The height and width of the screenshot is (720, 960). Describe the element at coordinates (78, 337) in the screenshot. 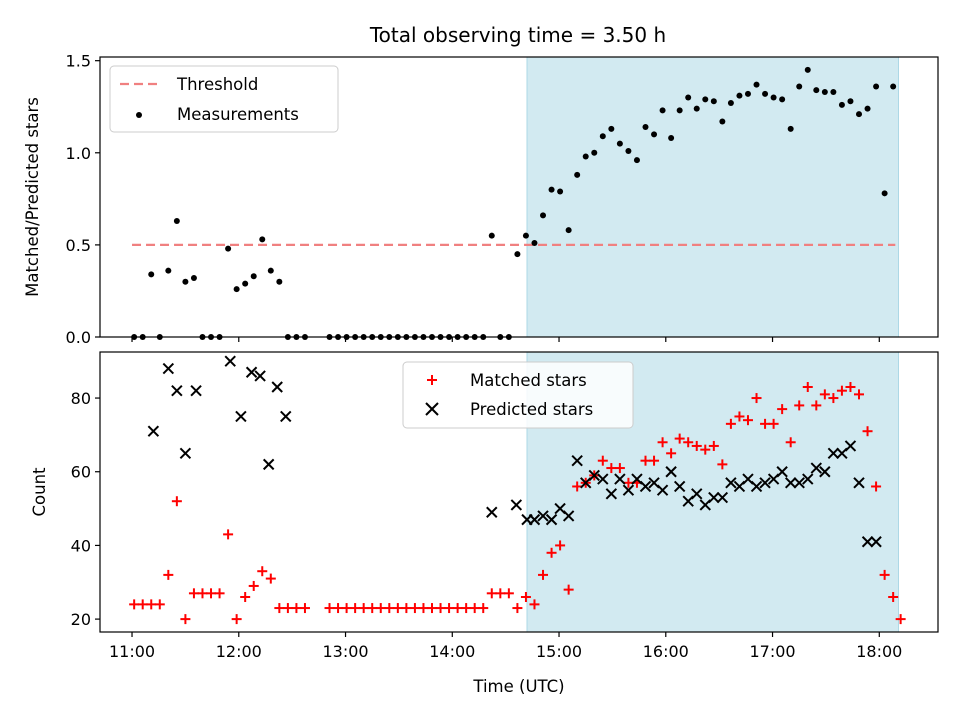

I see `y-tick-label: 0.0` at that location.